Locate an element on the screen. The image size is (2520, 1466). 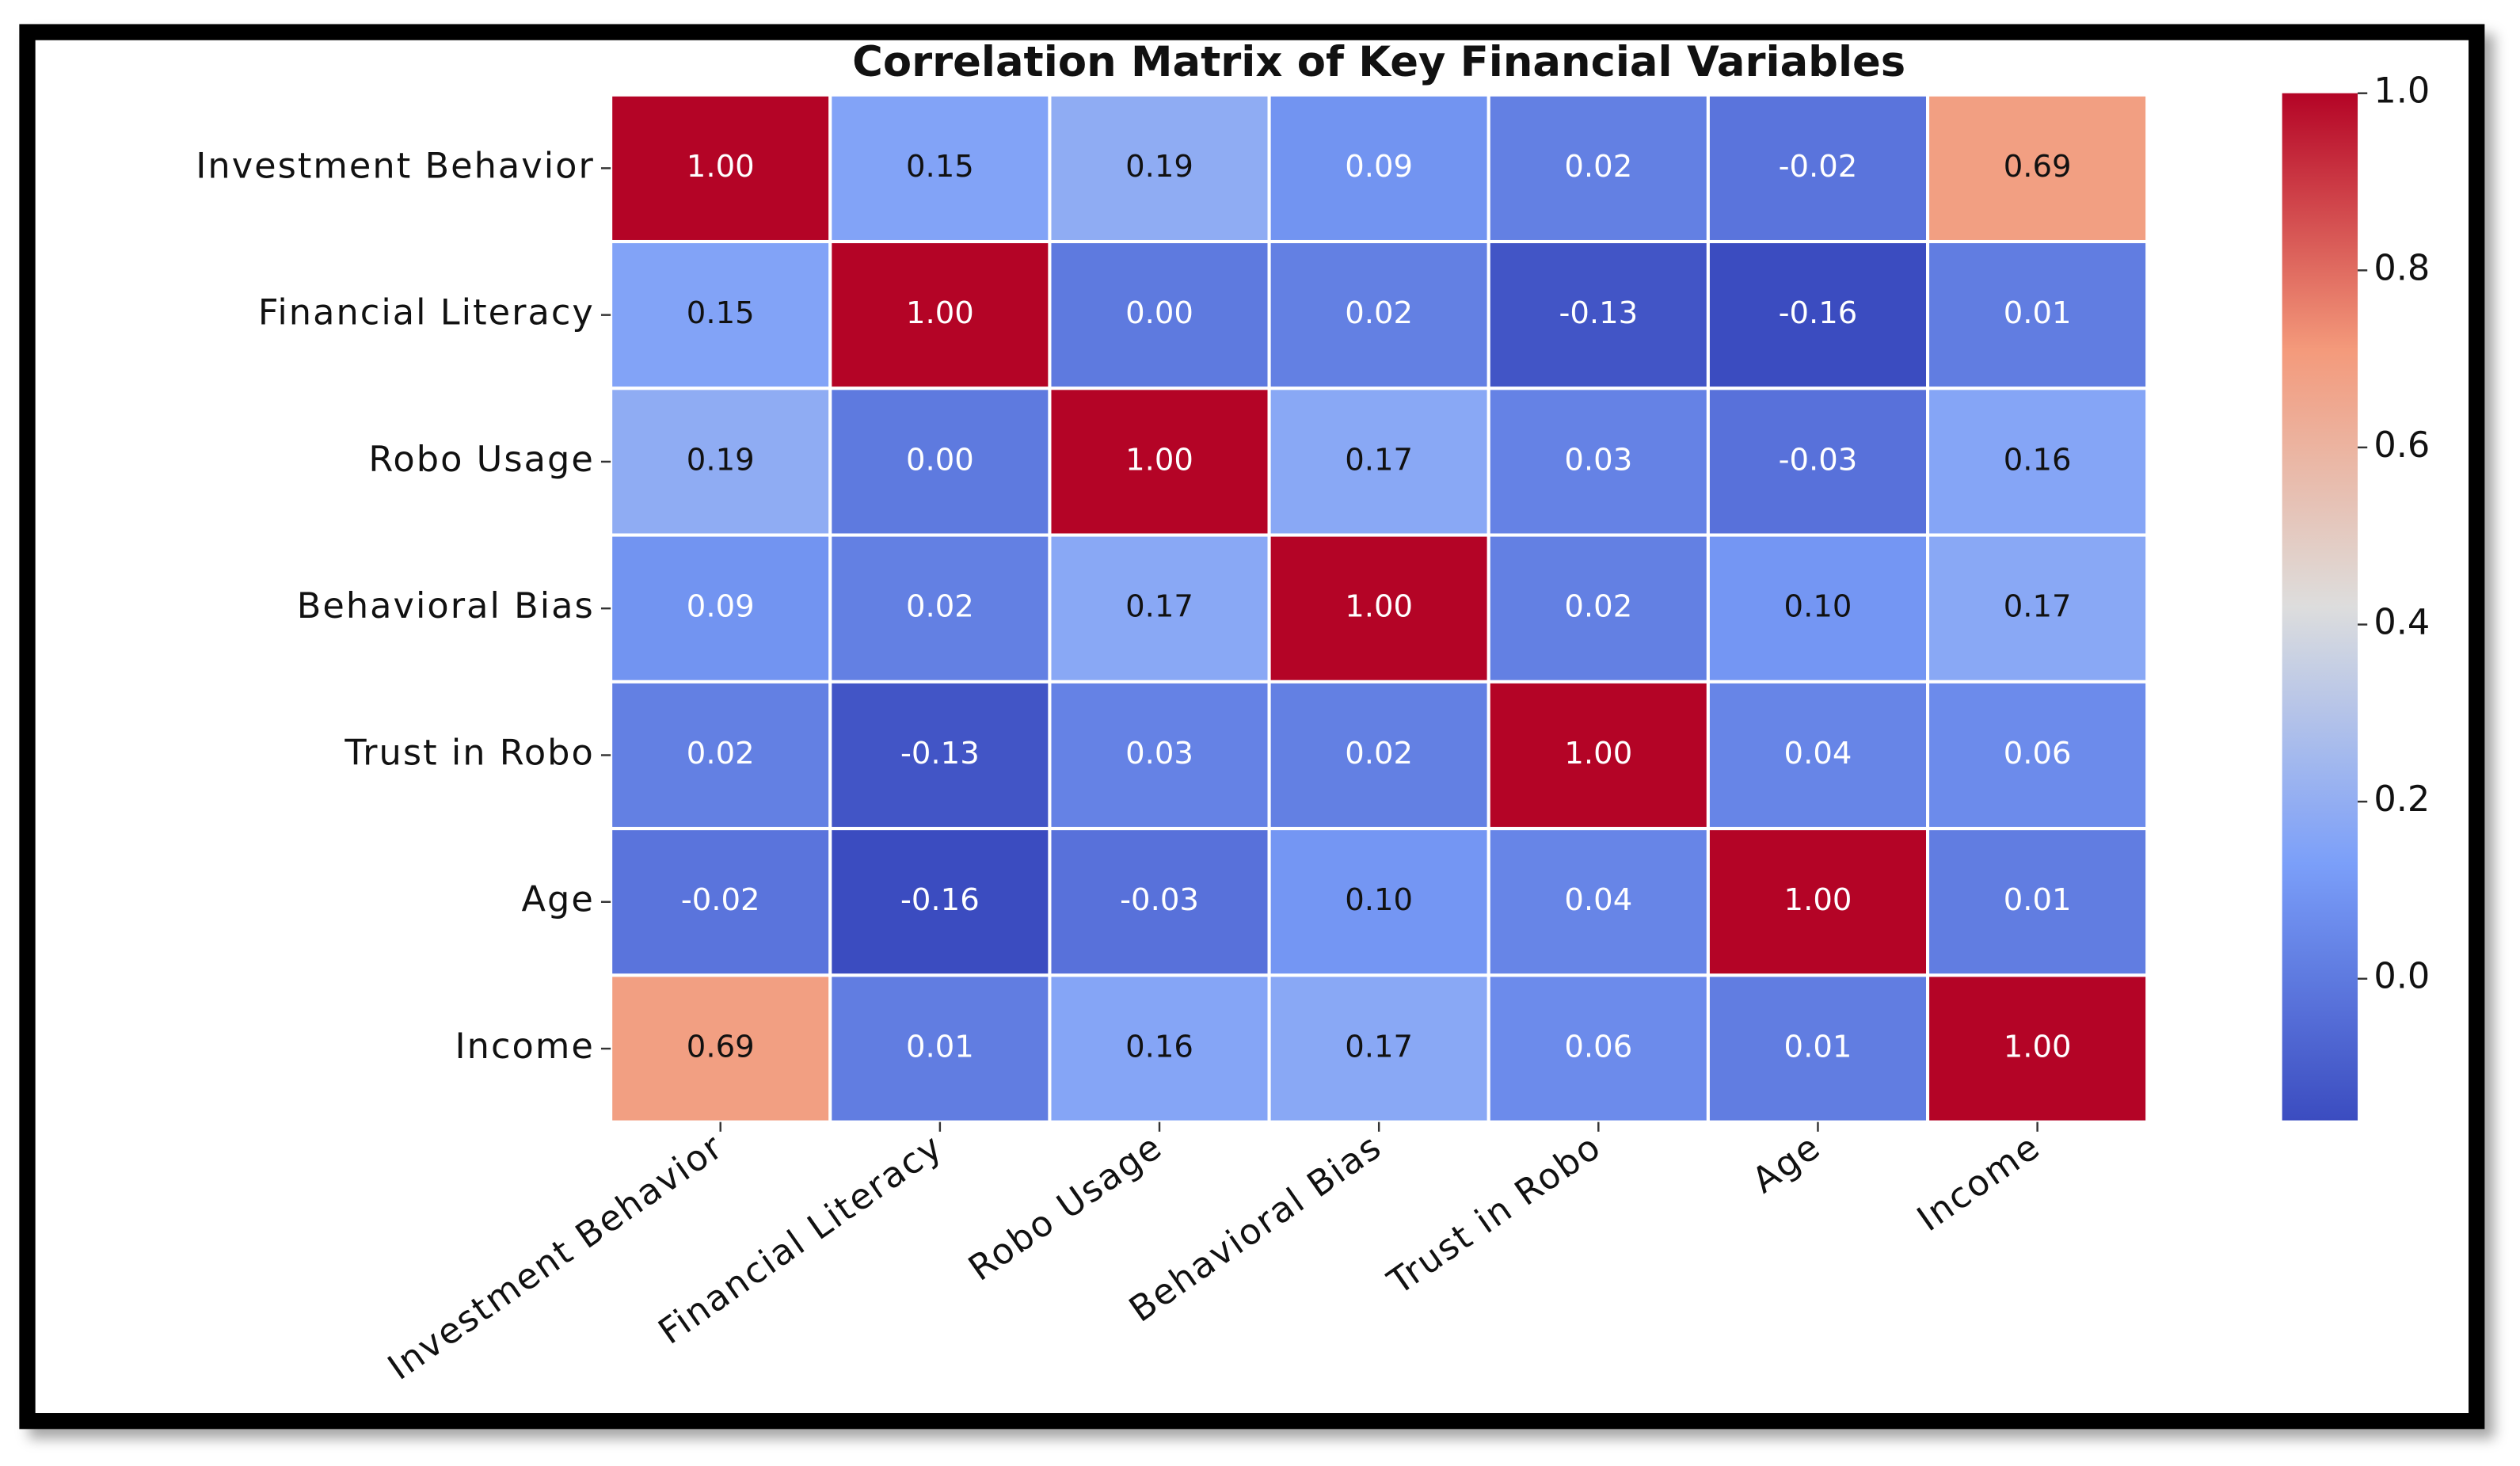
y-tick-label: Robo Usage is located at coordinates (481, 460).